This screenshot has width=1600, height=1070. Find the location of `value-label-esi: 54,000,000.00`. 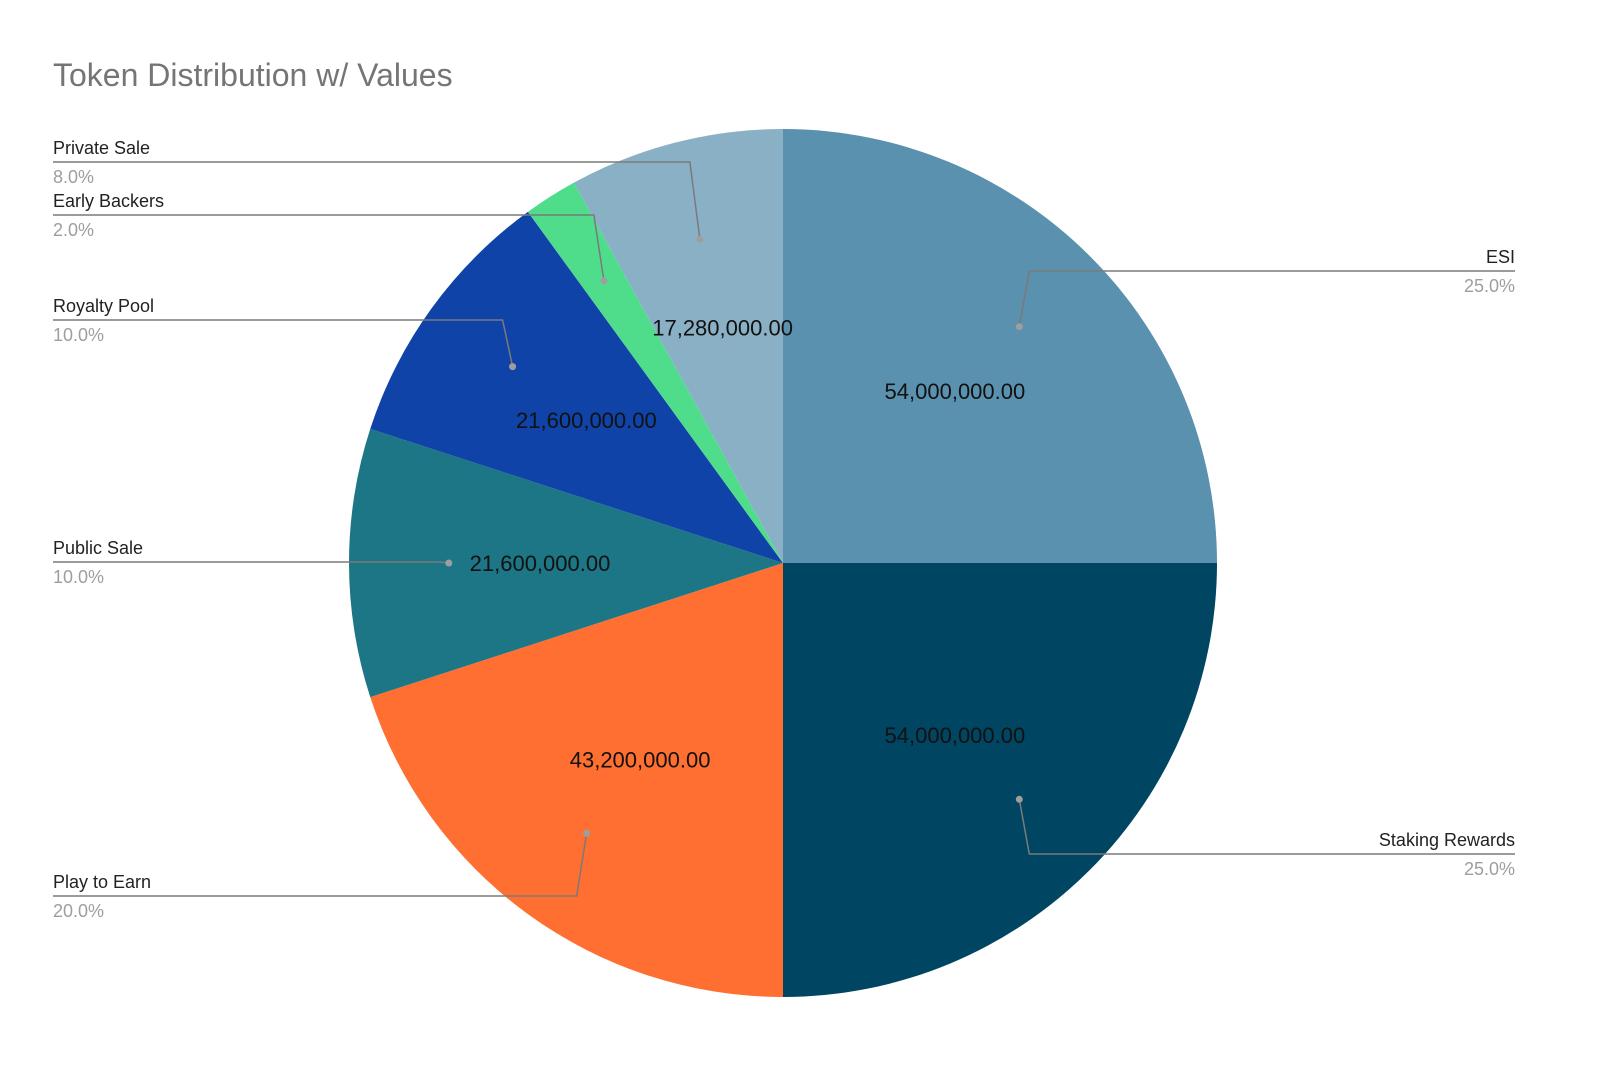

value-label-esi: 54,000,000.00 is located at coordinates (955, 391).